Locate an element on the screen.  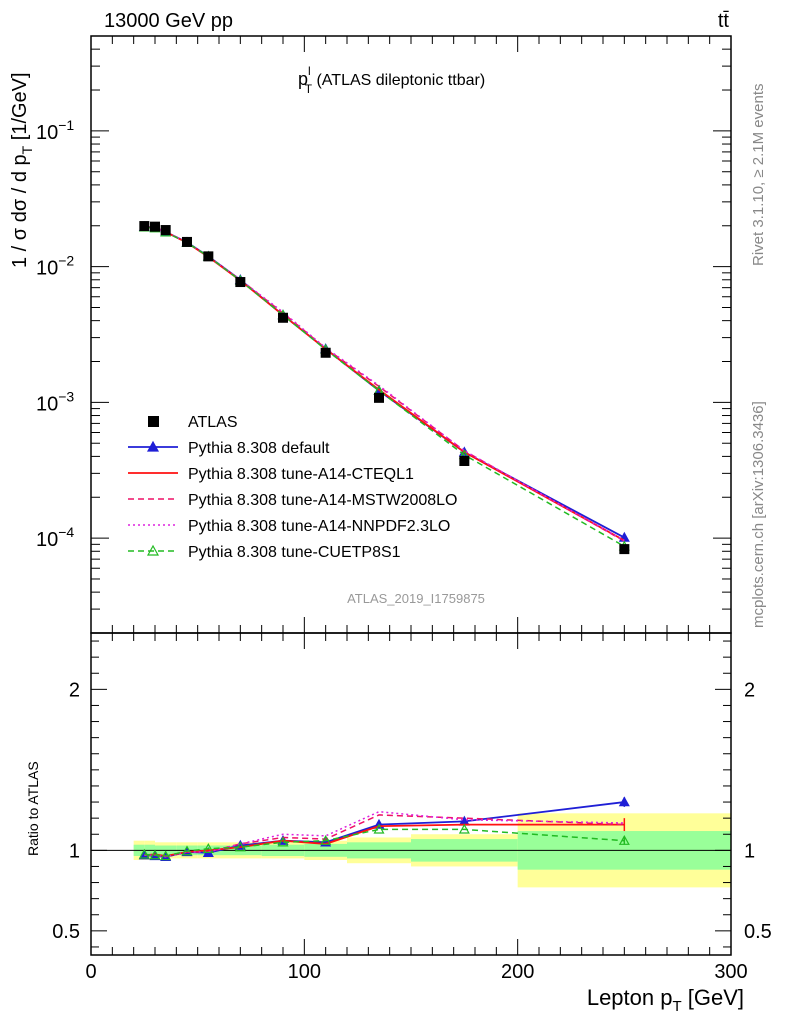
y-tick-label: 10⁻² is located at coordinates (55, 266).